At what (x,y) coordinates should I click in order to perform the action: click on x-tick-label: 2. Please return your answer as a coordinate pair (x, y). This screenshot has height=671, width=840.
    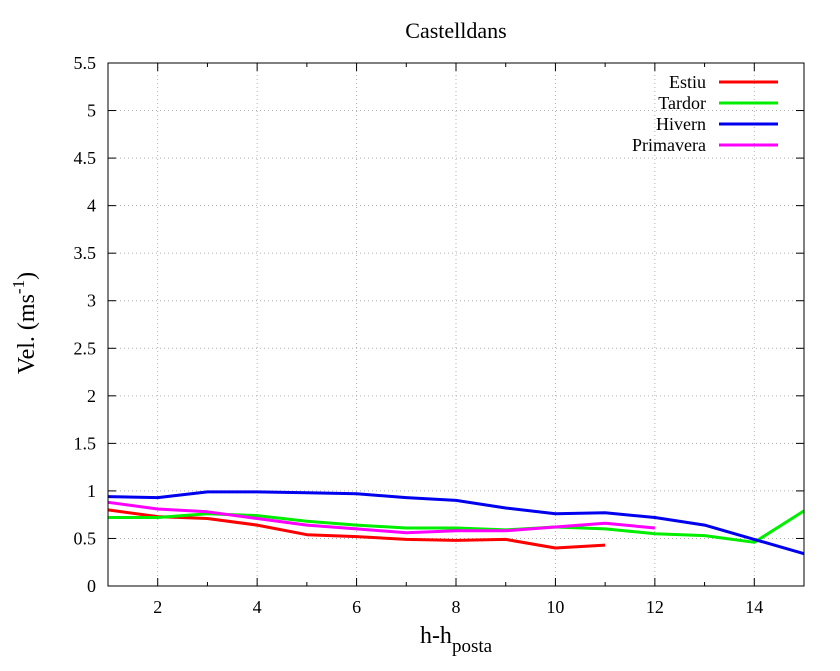
    Looking at the image, I should click on (157, 607).